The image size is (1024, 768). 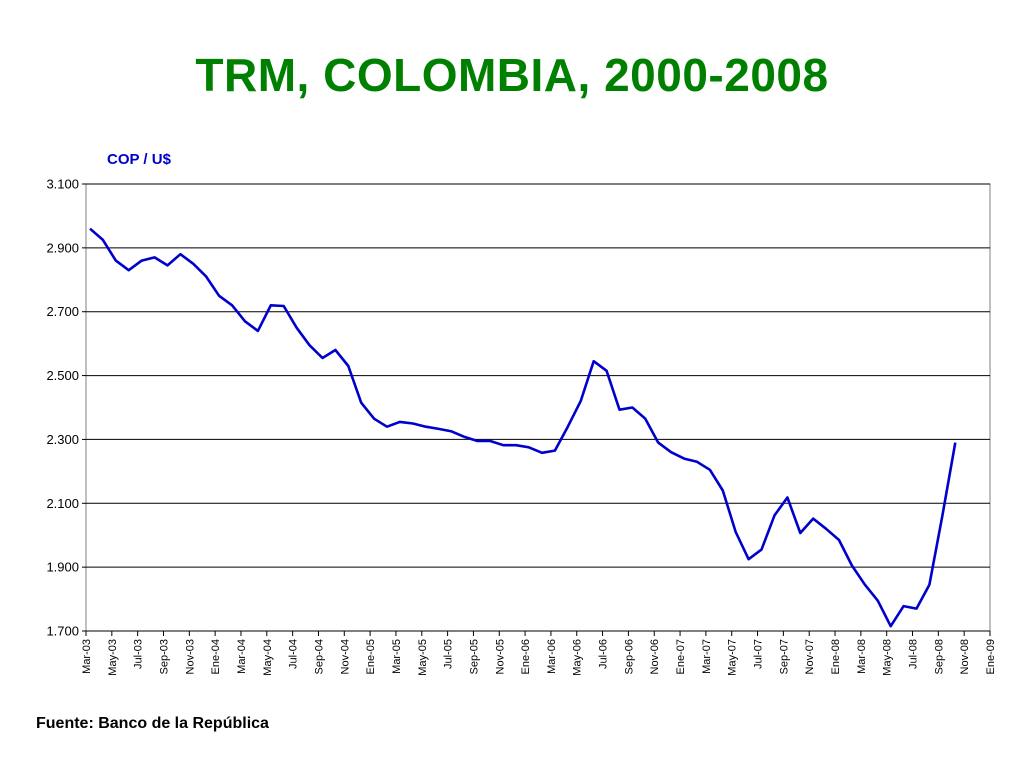 I want to click on x-tick-label: Mar-07, so click(x=707, y=656).